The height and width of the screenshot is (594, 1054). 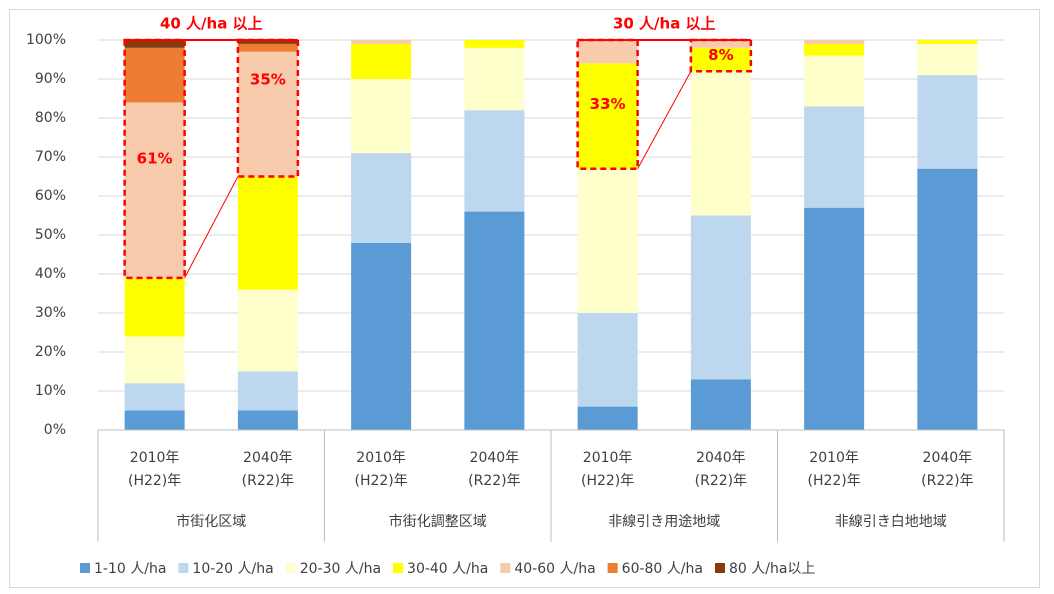 What do you see at coordinates (155, 158) in the screenshot?
I see `annotation-label: 61%` at bounding box center [155, 158].